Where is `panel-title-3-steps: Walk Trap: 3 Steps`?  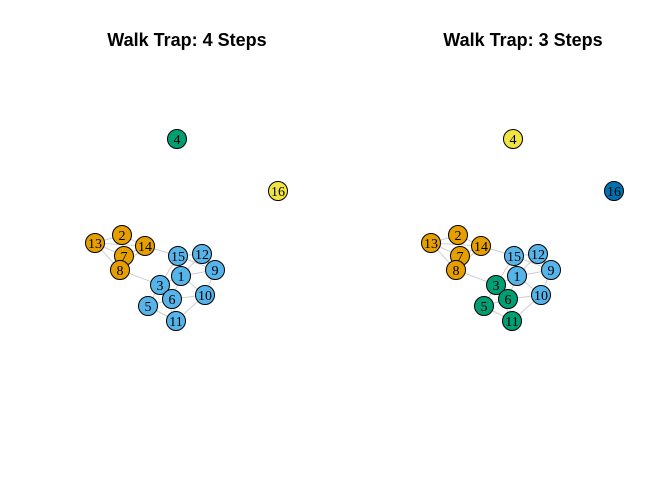 panel-title-3-steps: Walk Trap: 3 Steps is located at coordinates (522, 40).